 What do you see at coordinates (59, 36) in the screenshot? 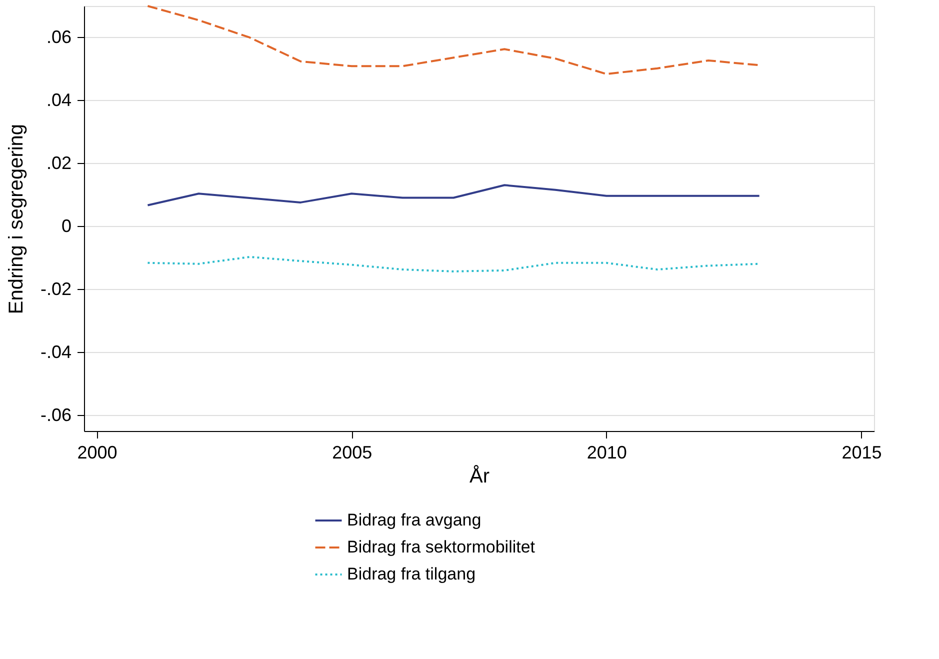
I see `y-tick-label: .06` at bounding box center [59, 36].